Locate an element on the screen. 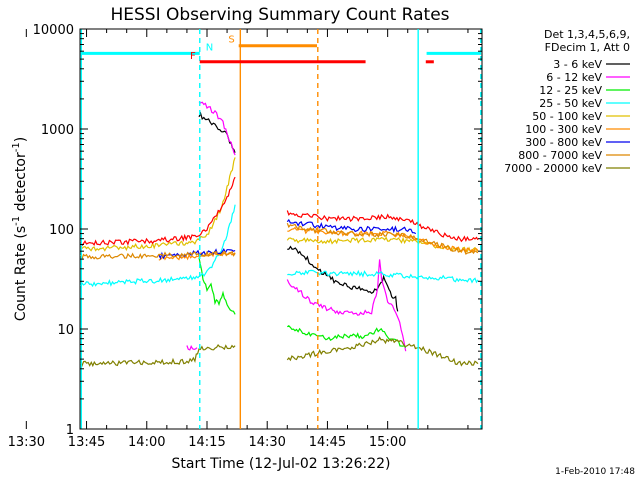 This screenshot has height=480, width=640. series-line-50-100-kev-seg0 is located at coordinates (158, 204).